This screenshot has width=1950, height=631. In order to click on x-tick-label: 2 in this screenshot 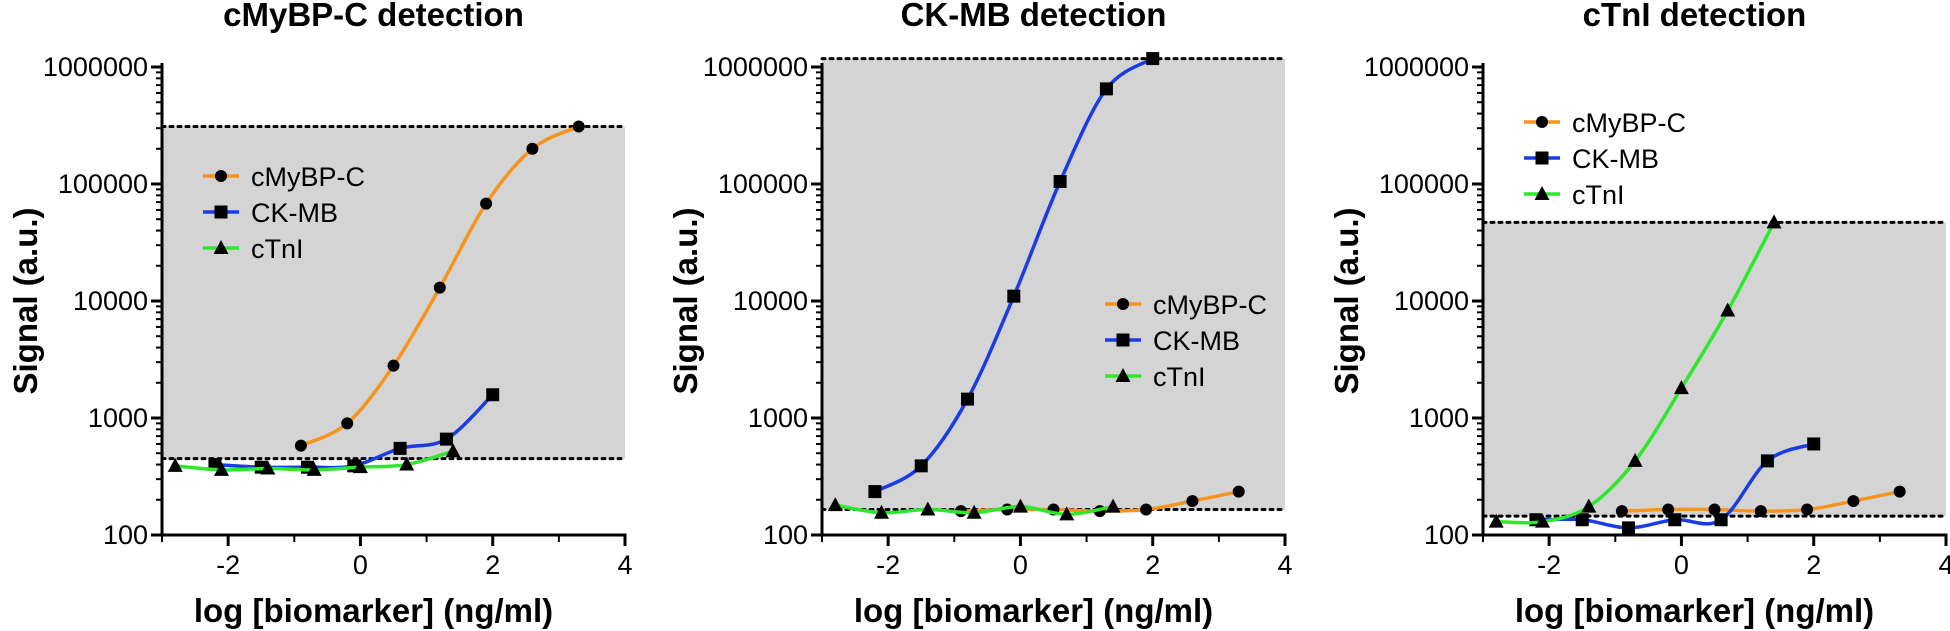, I will do `click(1813, 565)`.